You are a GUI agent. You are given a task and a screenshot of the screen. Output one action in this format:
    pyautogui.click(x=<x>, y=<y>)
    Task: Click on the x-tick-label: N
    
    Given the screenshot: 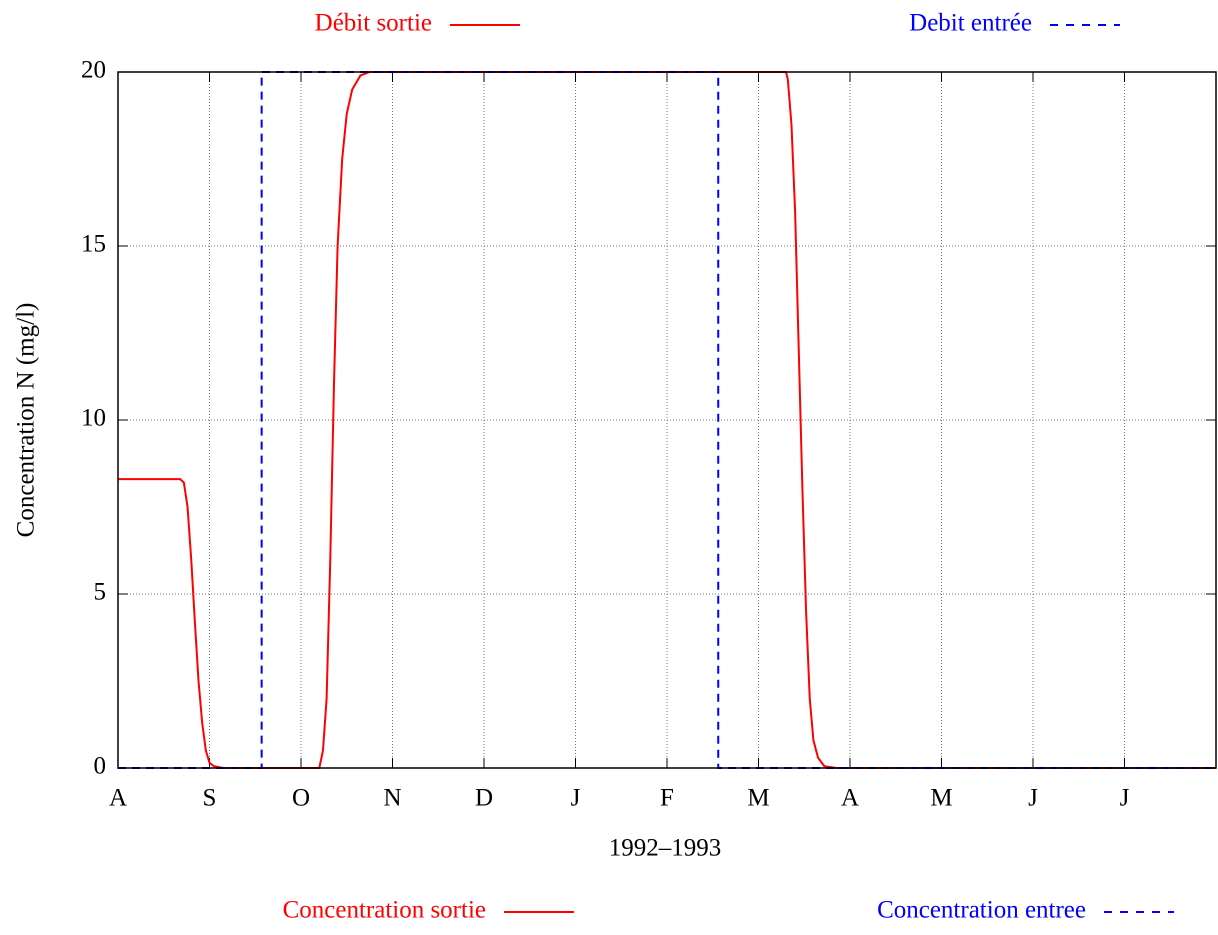 What is the action you would take?
    pyautogui.click(x=392, y=798)
    